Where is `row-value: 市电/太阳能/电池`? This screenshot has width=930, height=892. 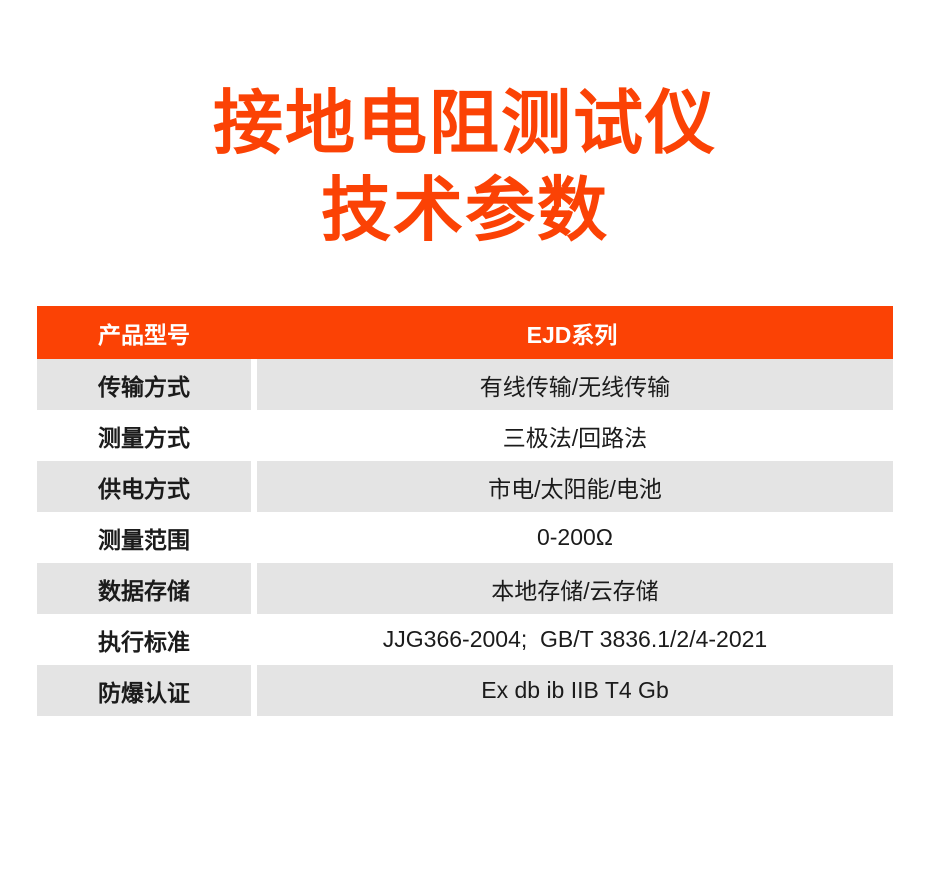 row-value: 市电/太阳能/电池 is located at coordinates (575, 486).